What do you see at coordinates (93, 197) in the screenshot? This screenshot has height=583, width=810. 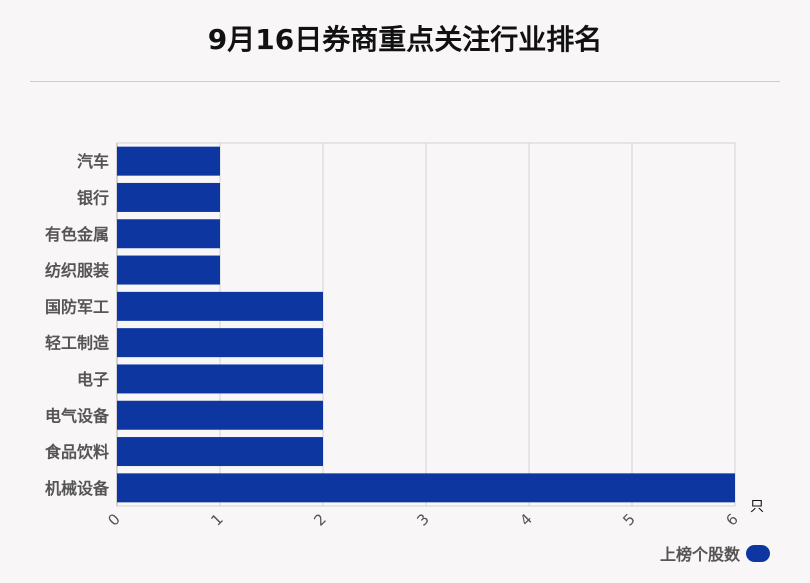 I see `category-label: 银行` at bounding box center [93, 197].